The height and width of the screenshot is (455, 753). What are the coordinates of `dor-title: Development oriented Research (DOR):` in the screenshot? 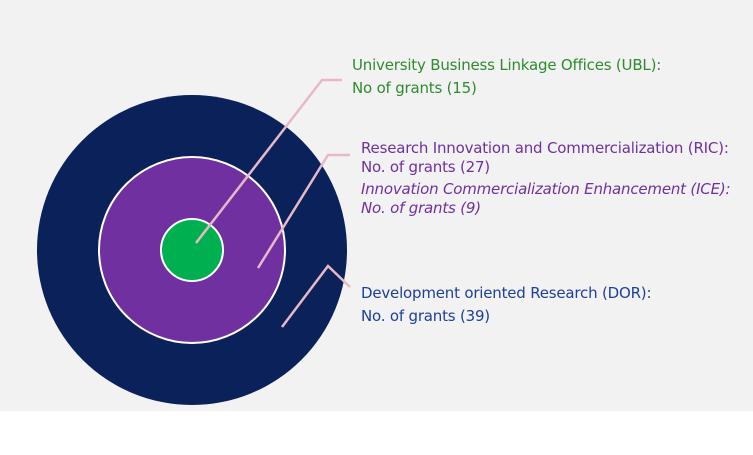 It's located at (506, 293).